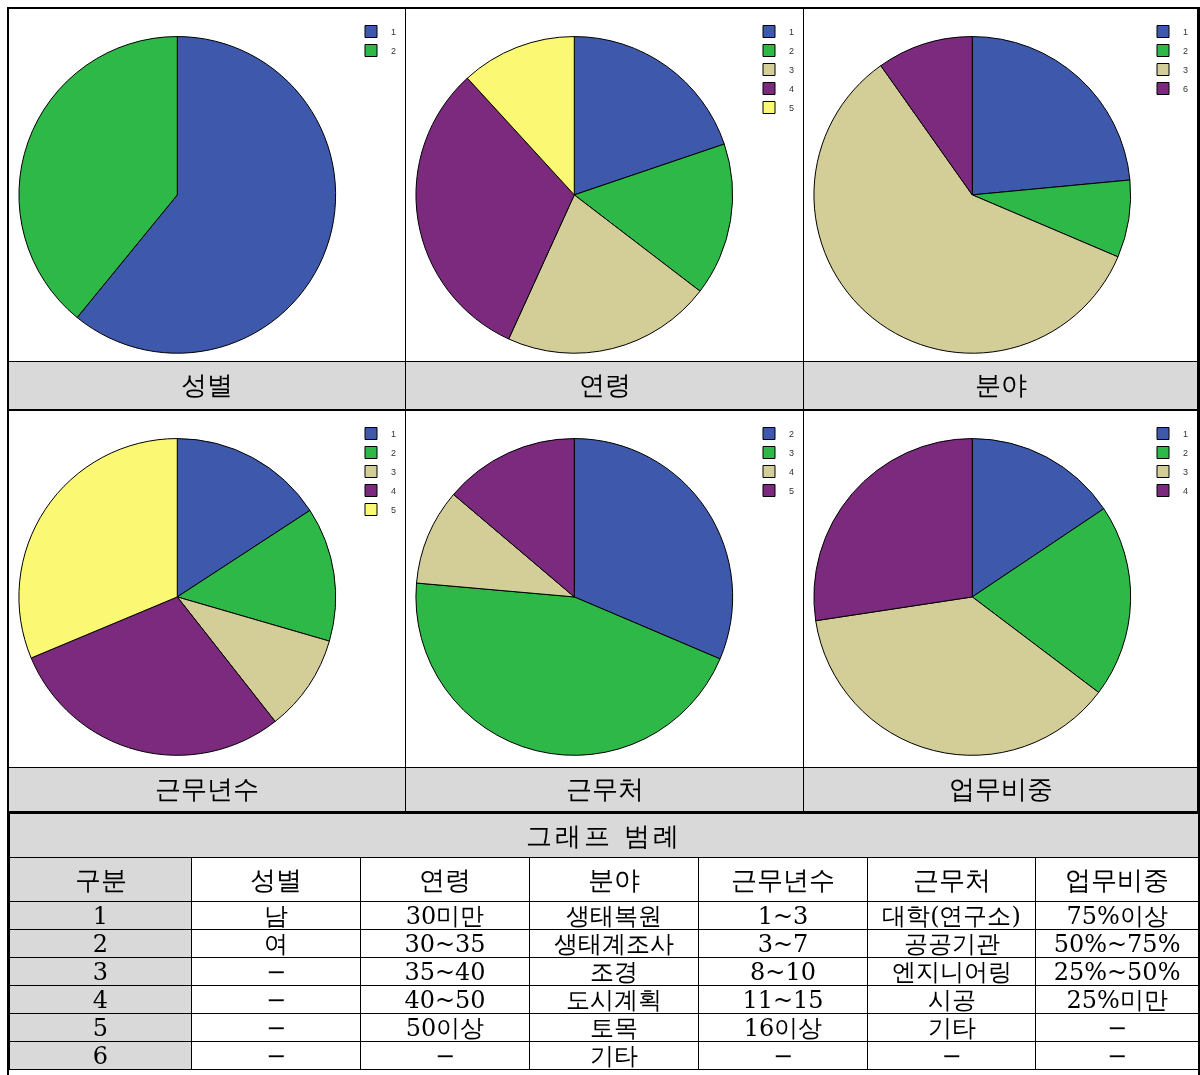 This screenshot has height=1075, width=1200. Describe the element at coordinates (604, 789) in the screenshot. I see `text: 근무처` at that location.